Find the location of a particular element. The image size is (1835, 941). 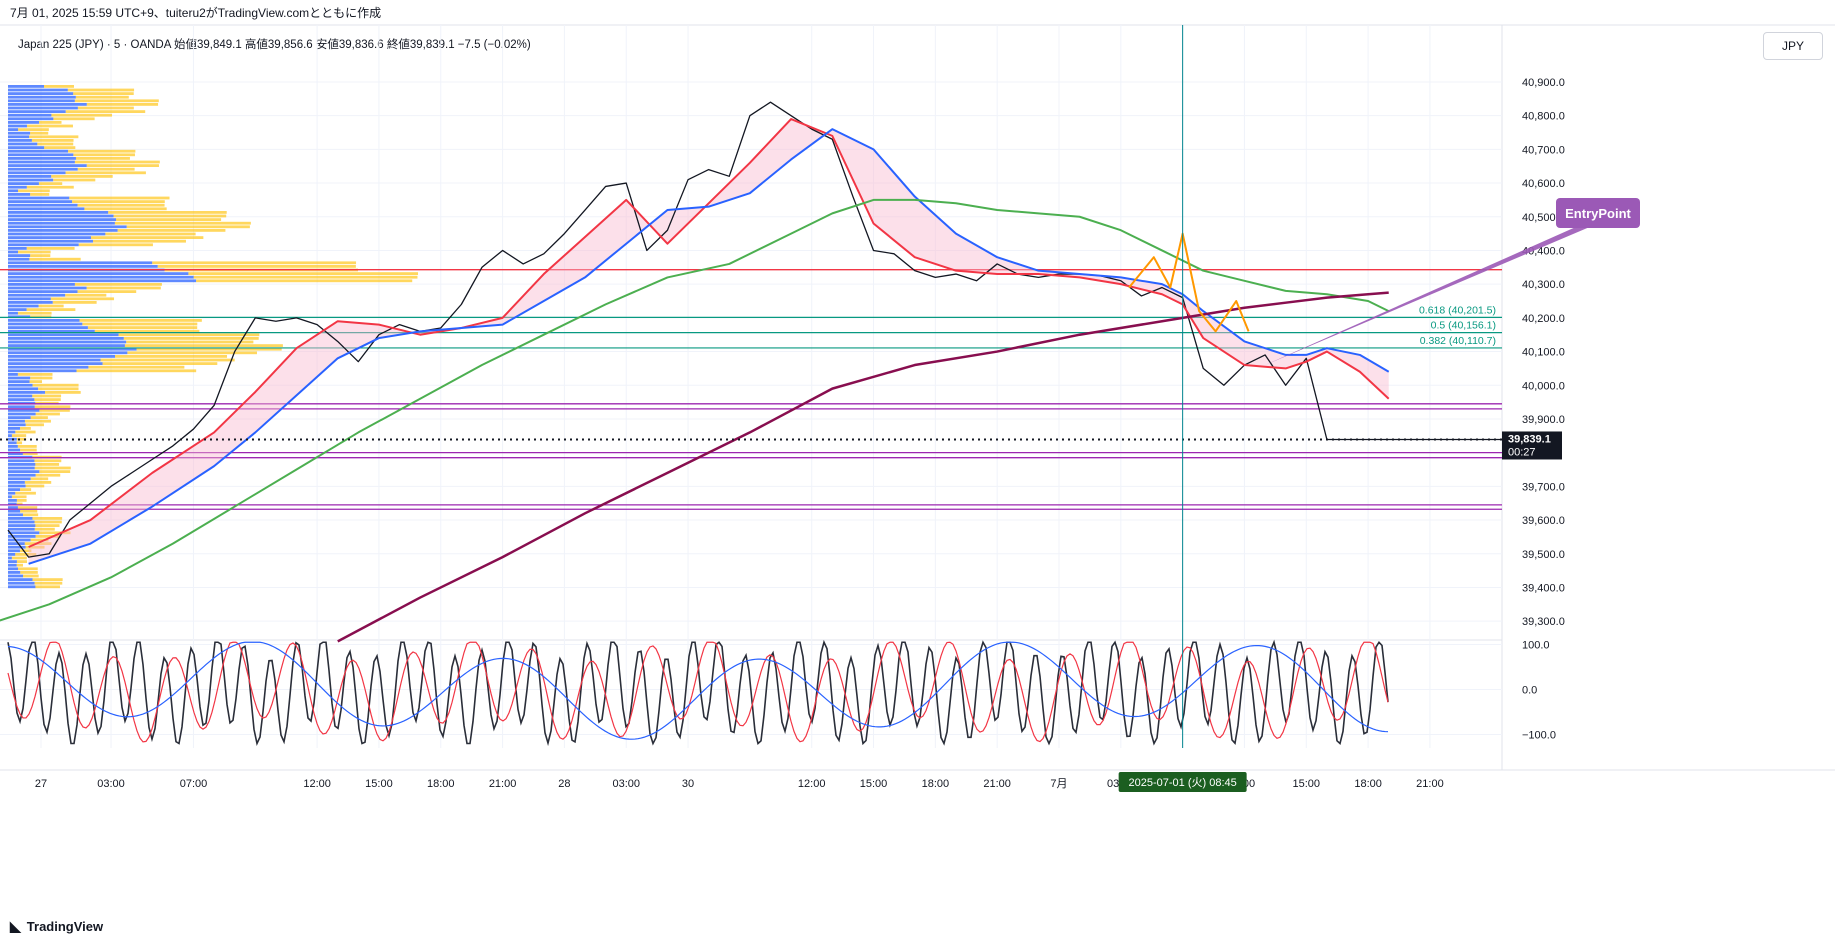

time-tick-label: 30 is located at coordinates (688, 784).